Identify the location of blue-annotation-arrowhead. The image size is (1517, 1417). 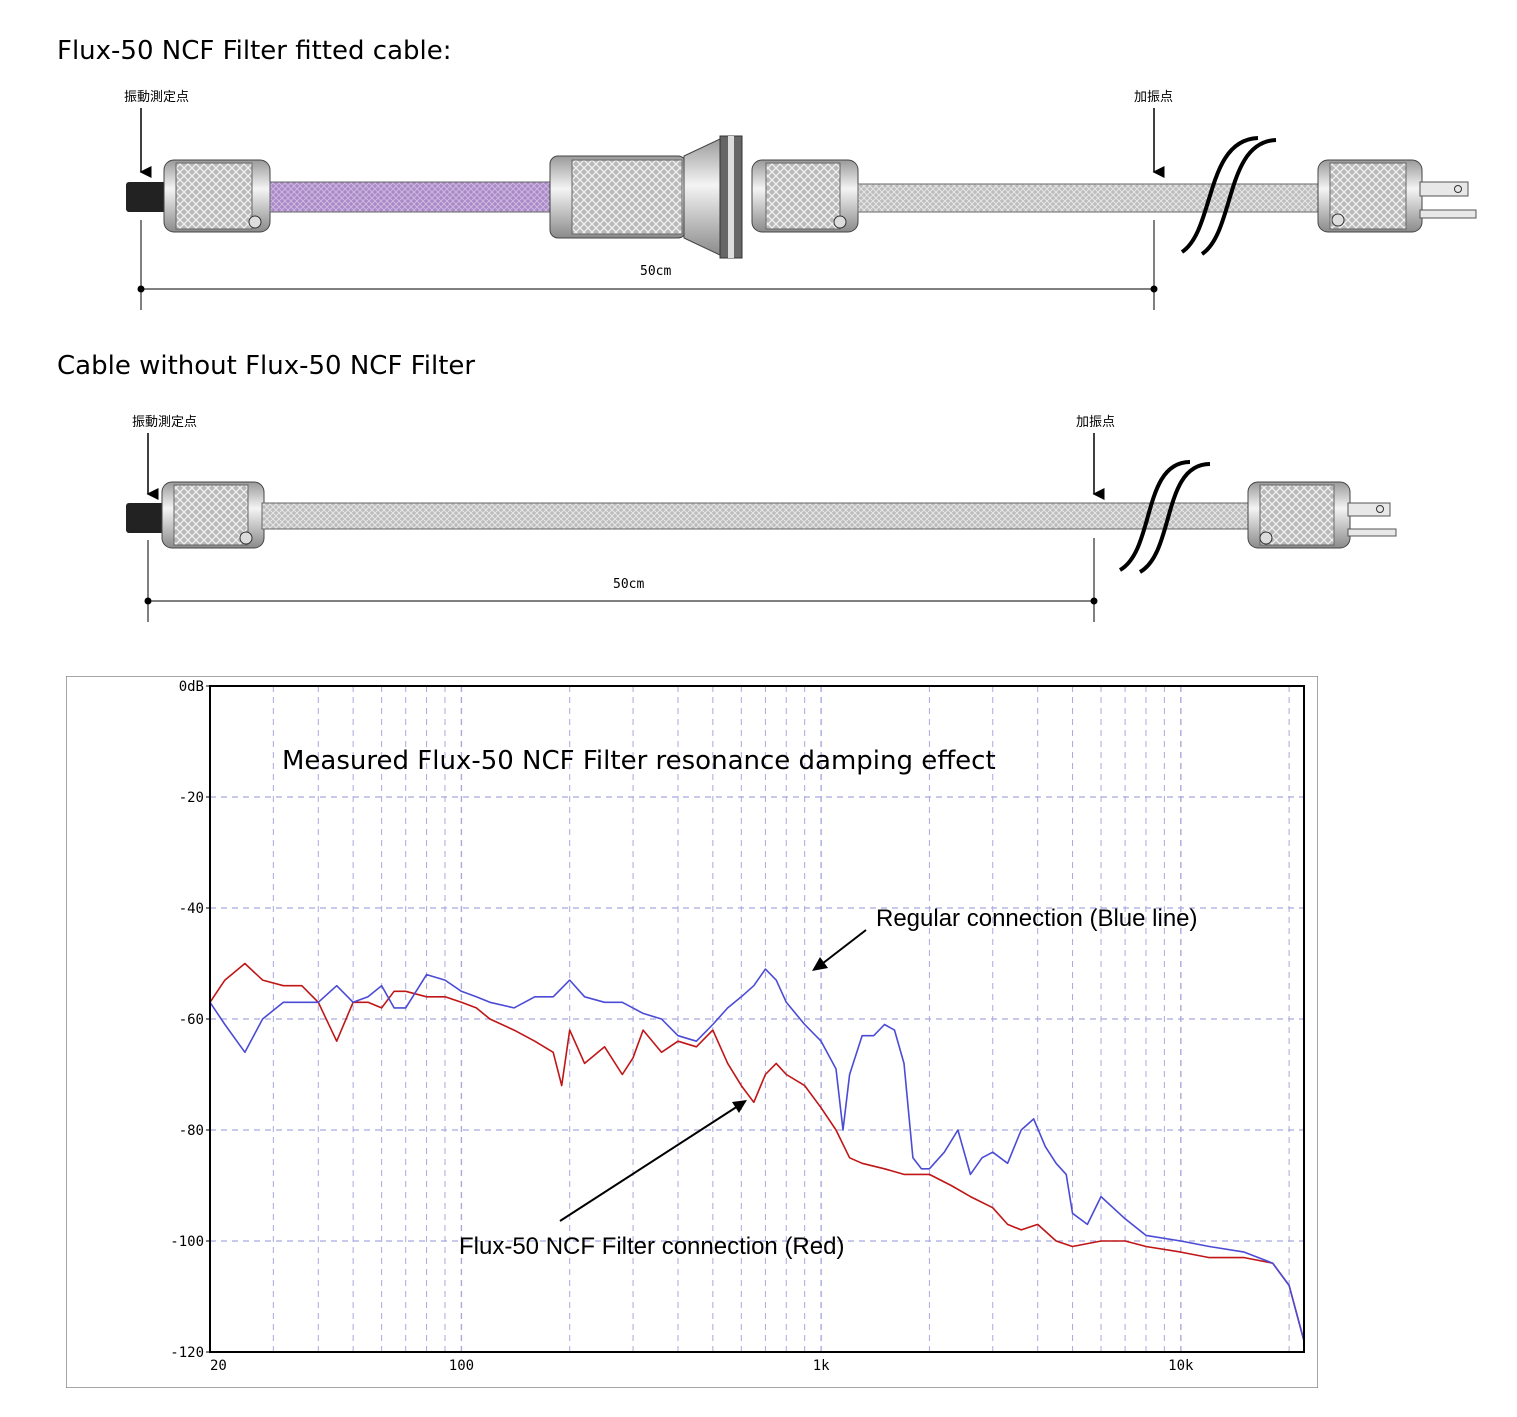
(820, 964).